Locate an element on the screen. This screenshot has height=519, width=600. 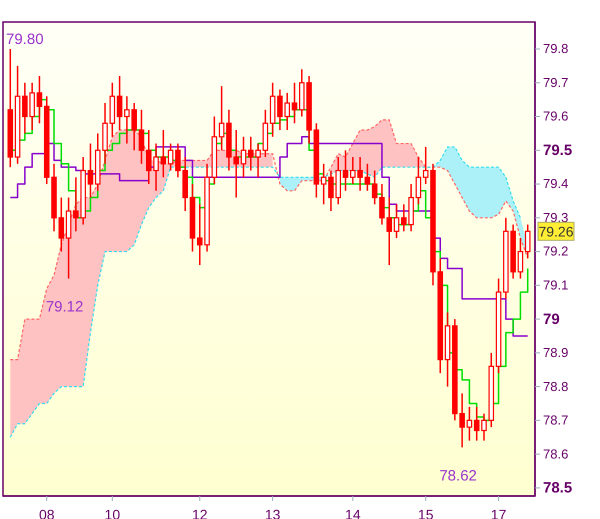
annotation: 78.62 is located at coordinates (458, 475).